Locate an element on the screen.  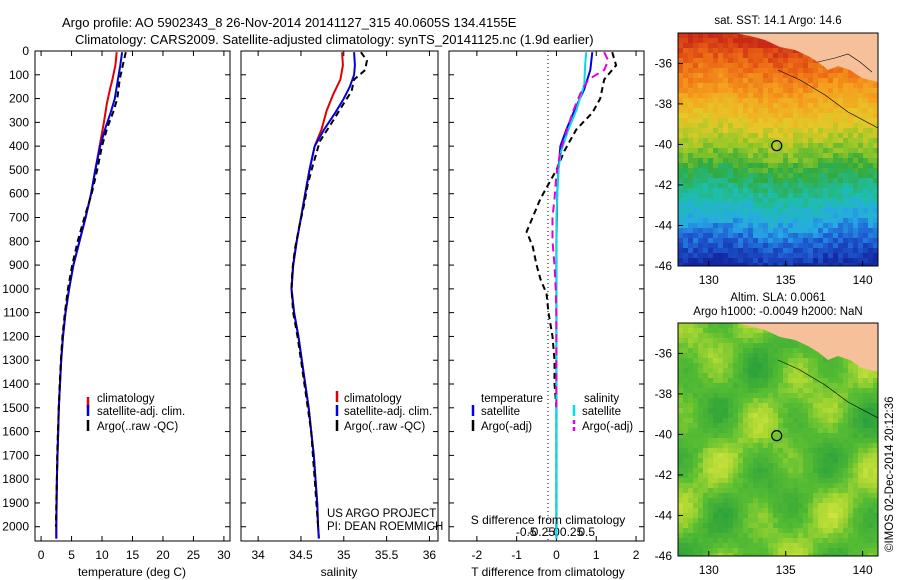
map-y-tick-label: -42 is located at coordinates (664, 475).